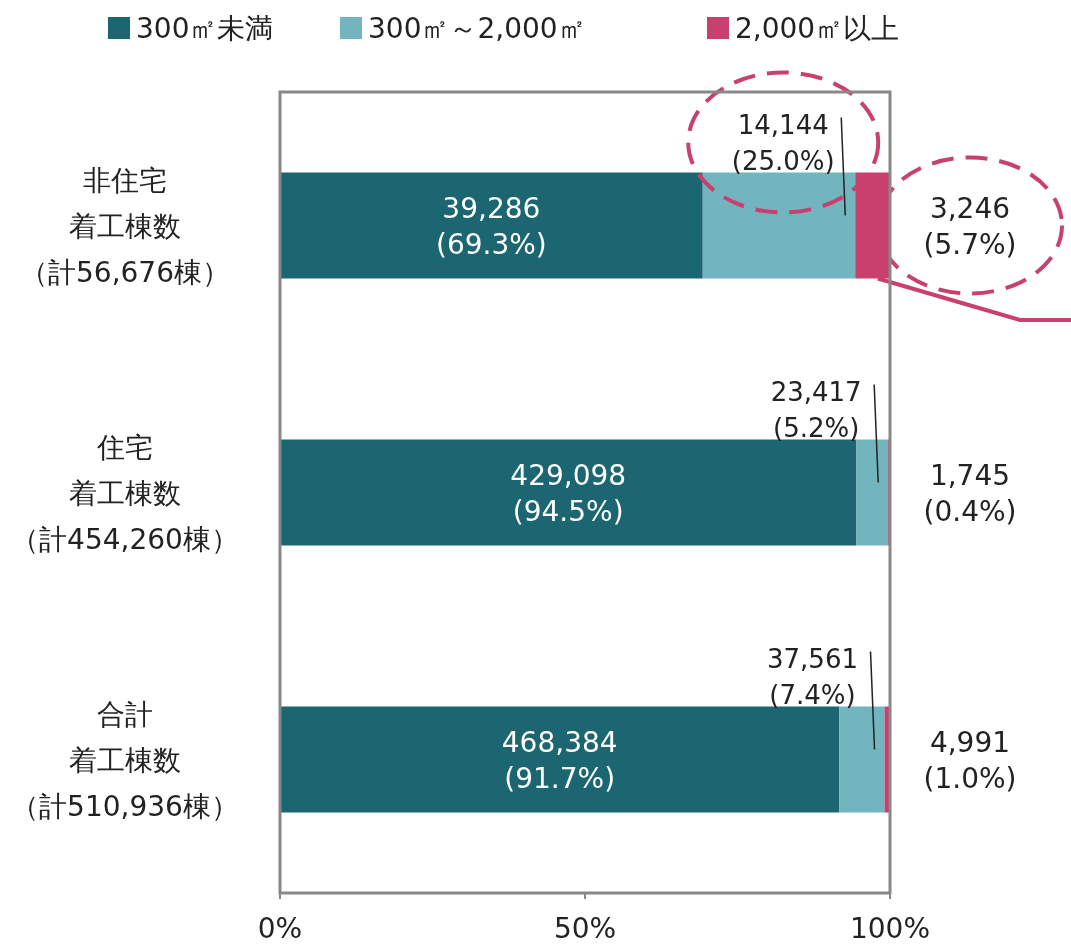 The height and width of the screenshot is (945, 1071). What do you see at coordinates (817, 28) in the screenshot?
I see `legend-label: 2,000㎡以上` at bounding box center [817, 28].